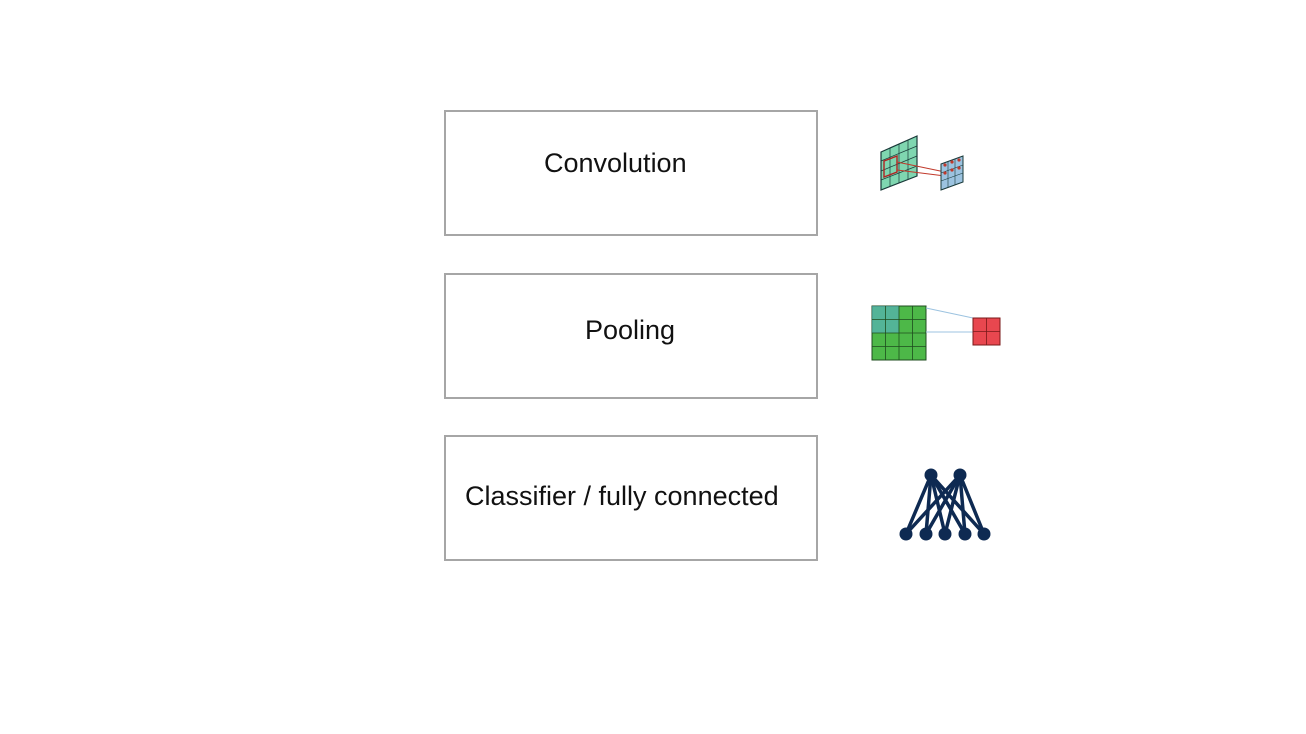 Image resolution: width=1306 pixels, height=734 pixels. I want to click on classifier-box: Classifier / fully connected, so click(631, 498).